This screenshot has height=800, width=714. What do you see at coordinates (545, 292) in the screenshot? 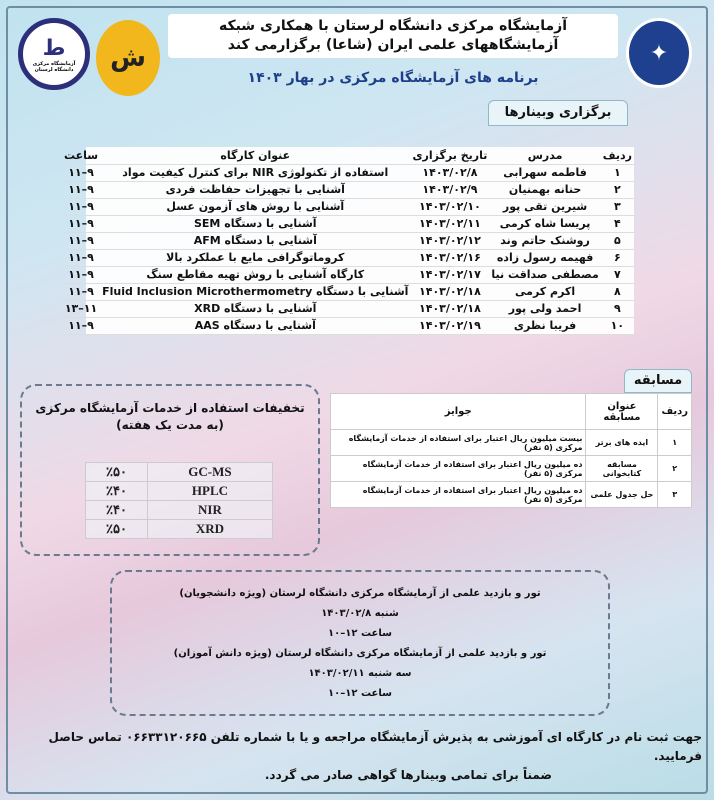
I see `instructor: اکرم کرمی` at bounding box center [545, 292].